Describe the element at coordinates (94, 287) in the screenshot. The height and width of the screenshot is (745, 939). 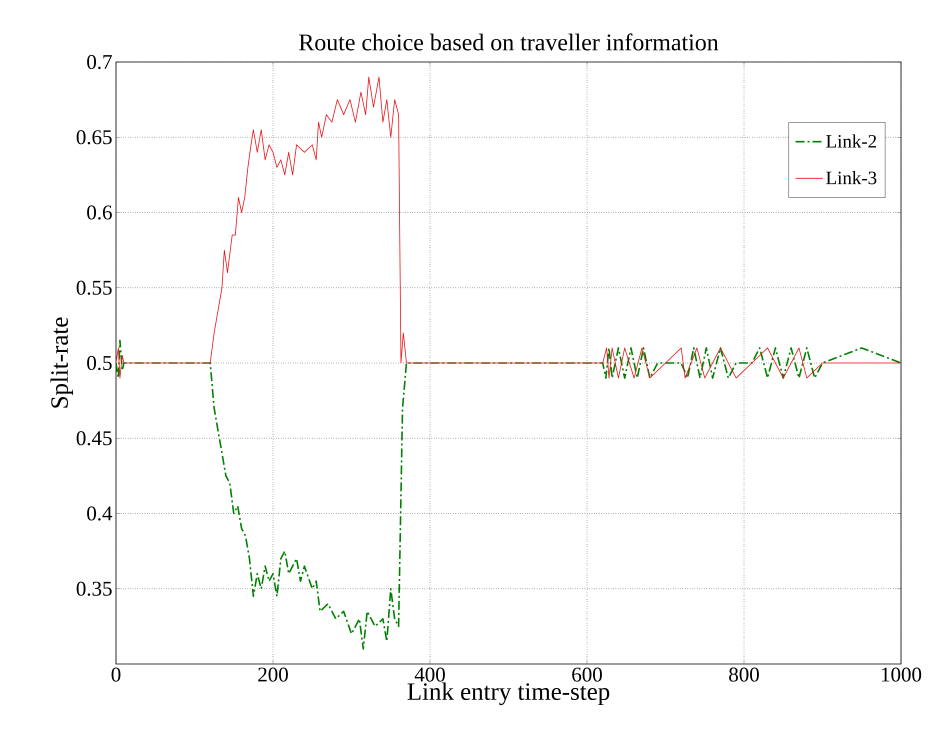
I see `y-tick-label: 0.55` at that location.